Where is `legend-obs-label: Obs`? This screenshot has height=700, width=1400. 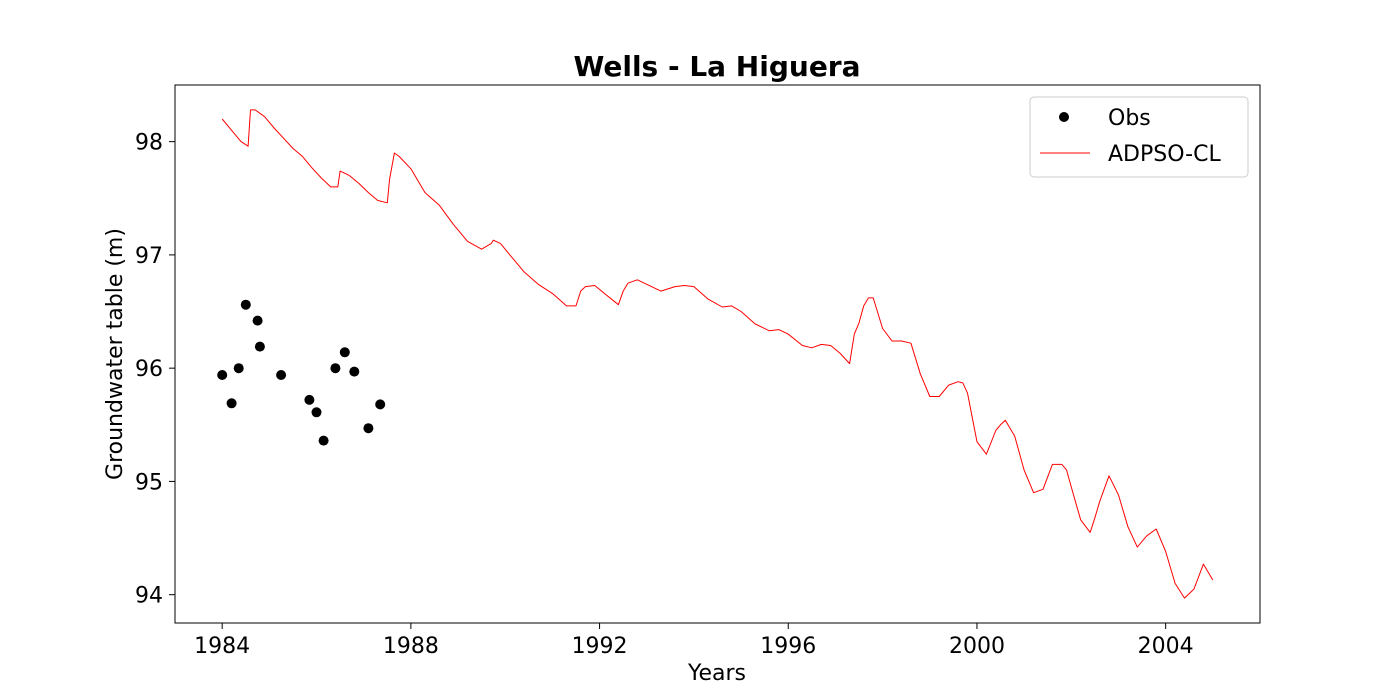 legend-obs-label: Obs is located at coordinates (1129, 118).